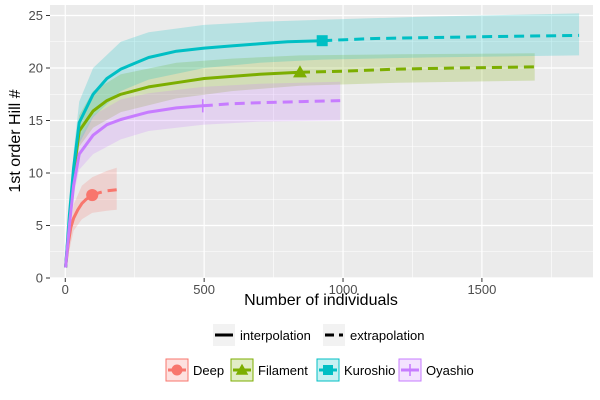 Image resolution: width=600 pixels, height=400 pixels. What do you see at coordinates (328, 370) in the screenshot?
I see `legend-marker-kuroshio` at bounding box center [328, 370].